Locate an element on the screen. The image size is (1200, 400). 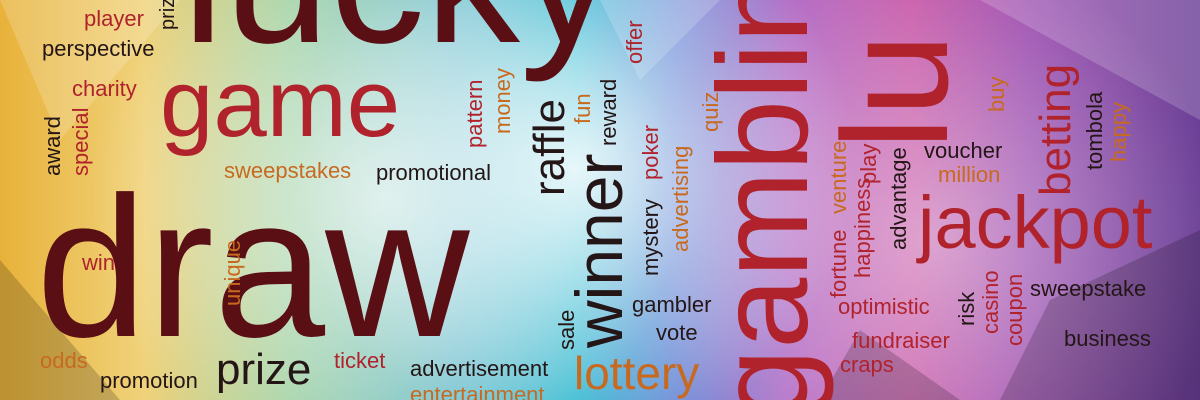
word-advertising: advertising is located at coordinates (680, 198).